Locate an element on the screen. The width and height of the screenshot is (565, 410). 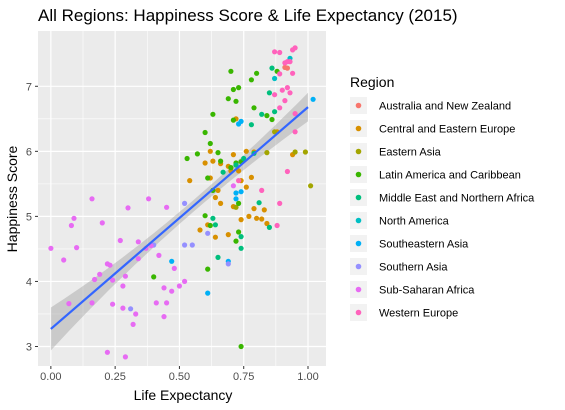
legend-label: Southeastern Asia is located at coordinates (424, 245).